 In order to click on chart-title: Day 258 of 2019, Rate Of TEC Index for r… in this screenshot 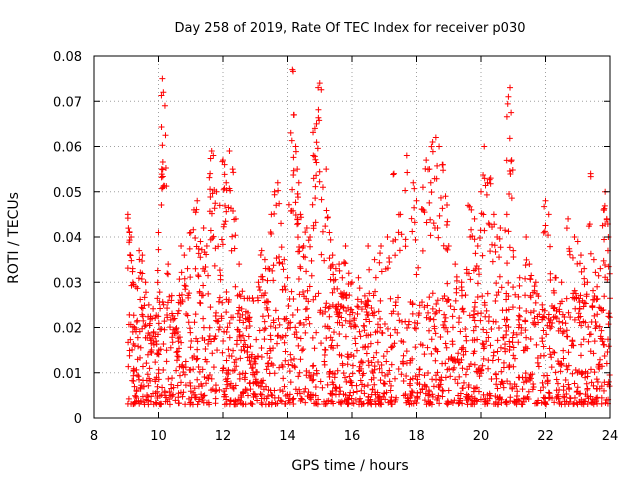, I will do `click(350, 28)`.